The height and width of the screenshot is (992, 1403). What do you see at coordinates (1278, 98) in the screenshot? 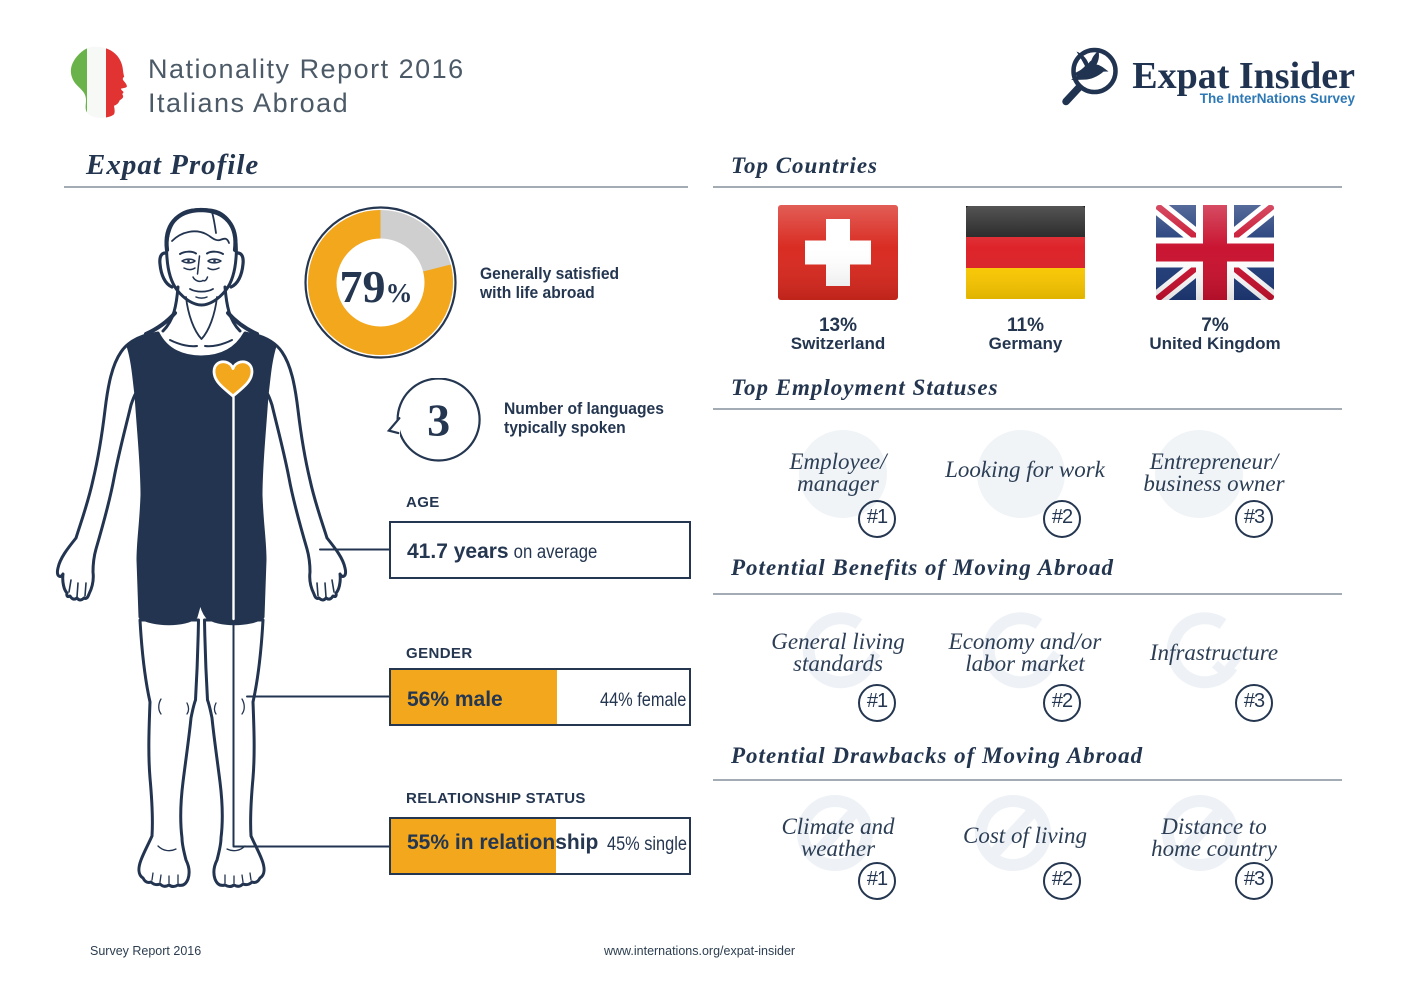
I see `svg-text: The InterNations Survey` at bounding box center [1278, 98].